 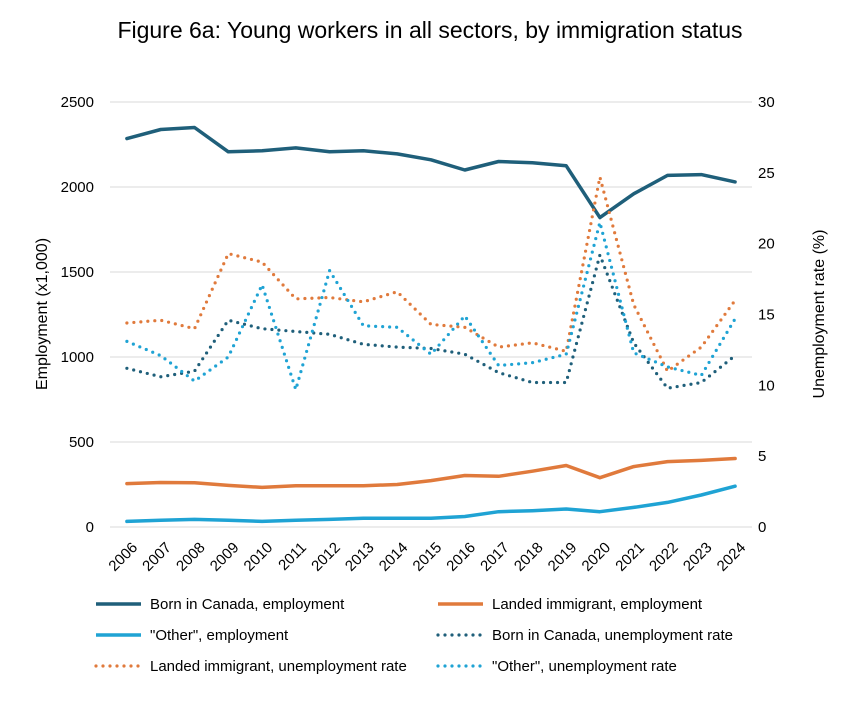 What do you see at coordinates (77, 357) in the screenshot?
I see `left-tick-label: 1000` at bounding box center [77, 357].